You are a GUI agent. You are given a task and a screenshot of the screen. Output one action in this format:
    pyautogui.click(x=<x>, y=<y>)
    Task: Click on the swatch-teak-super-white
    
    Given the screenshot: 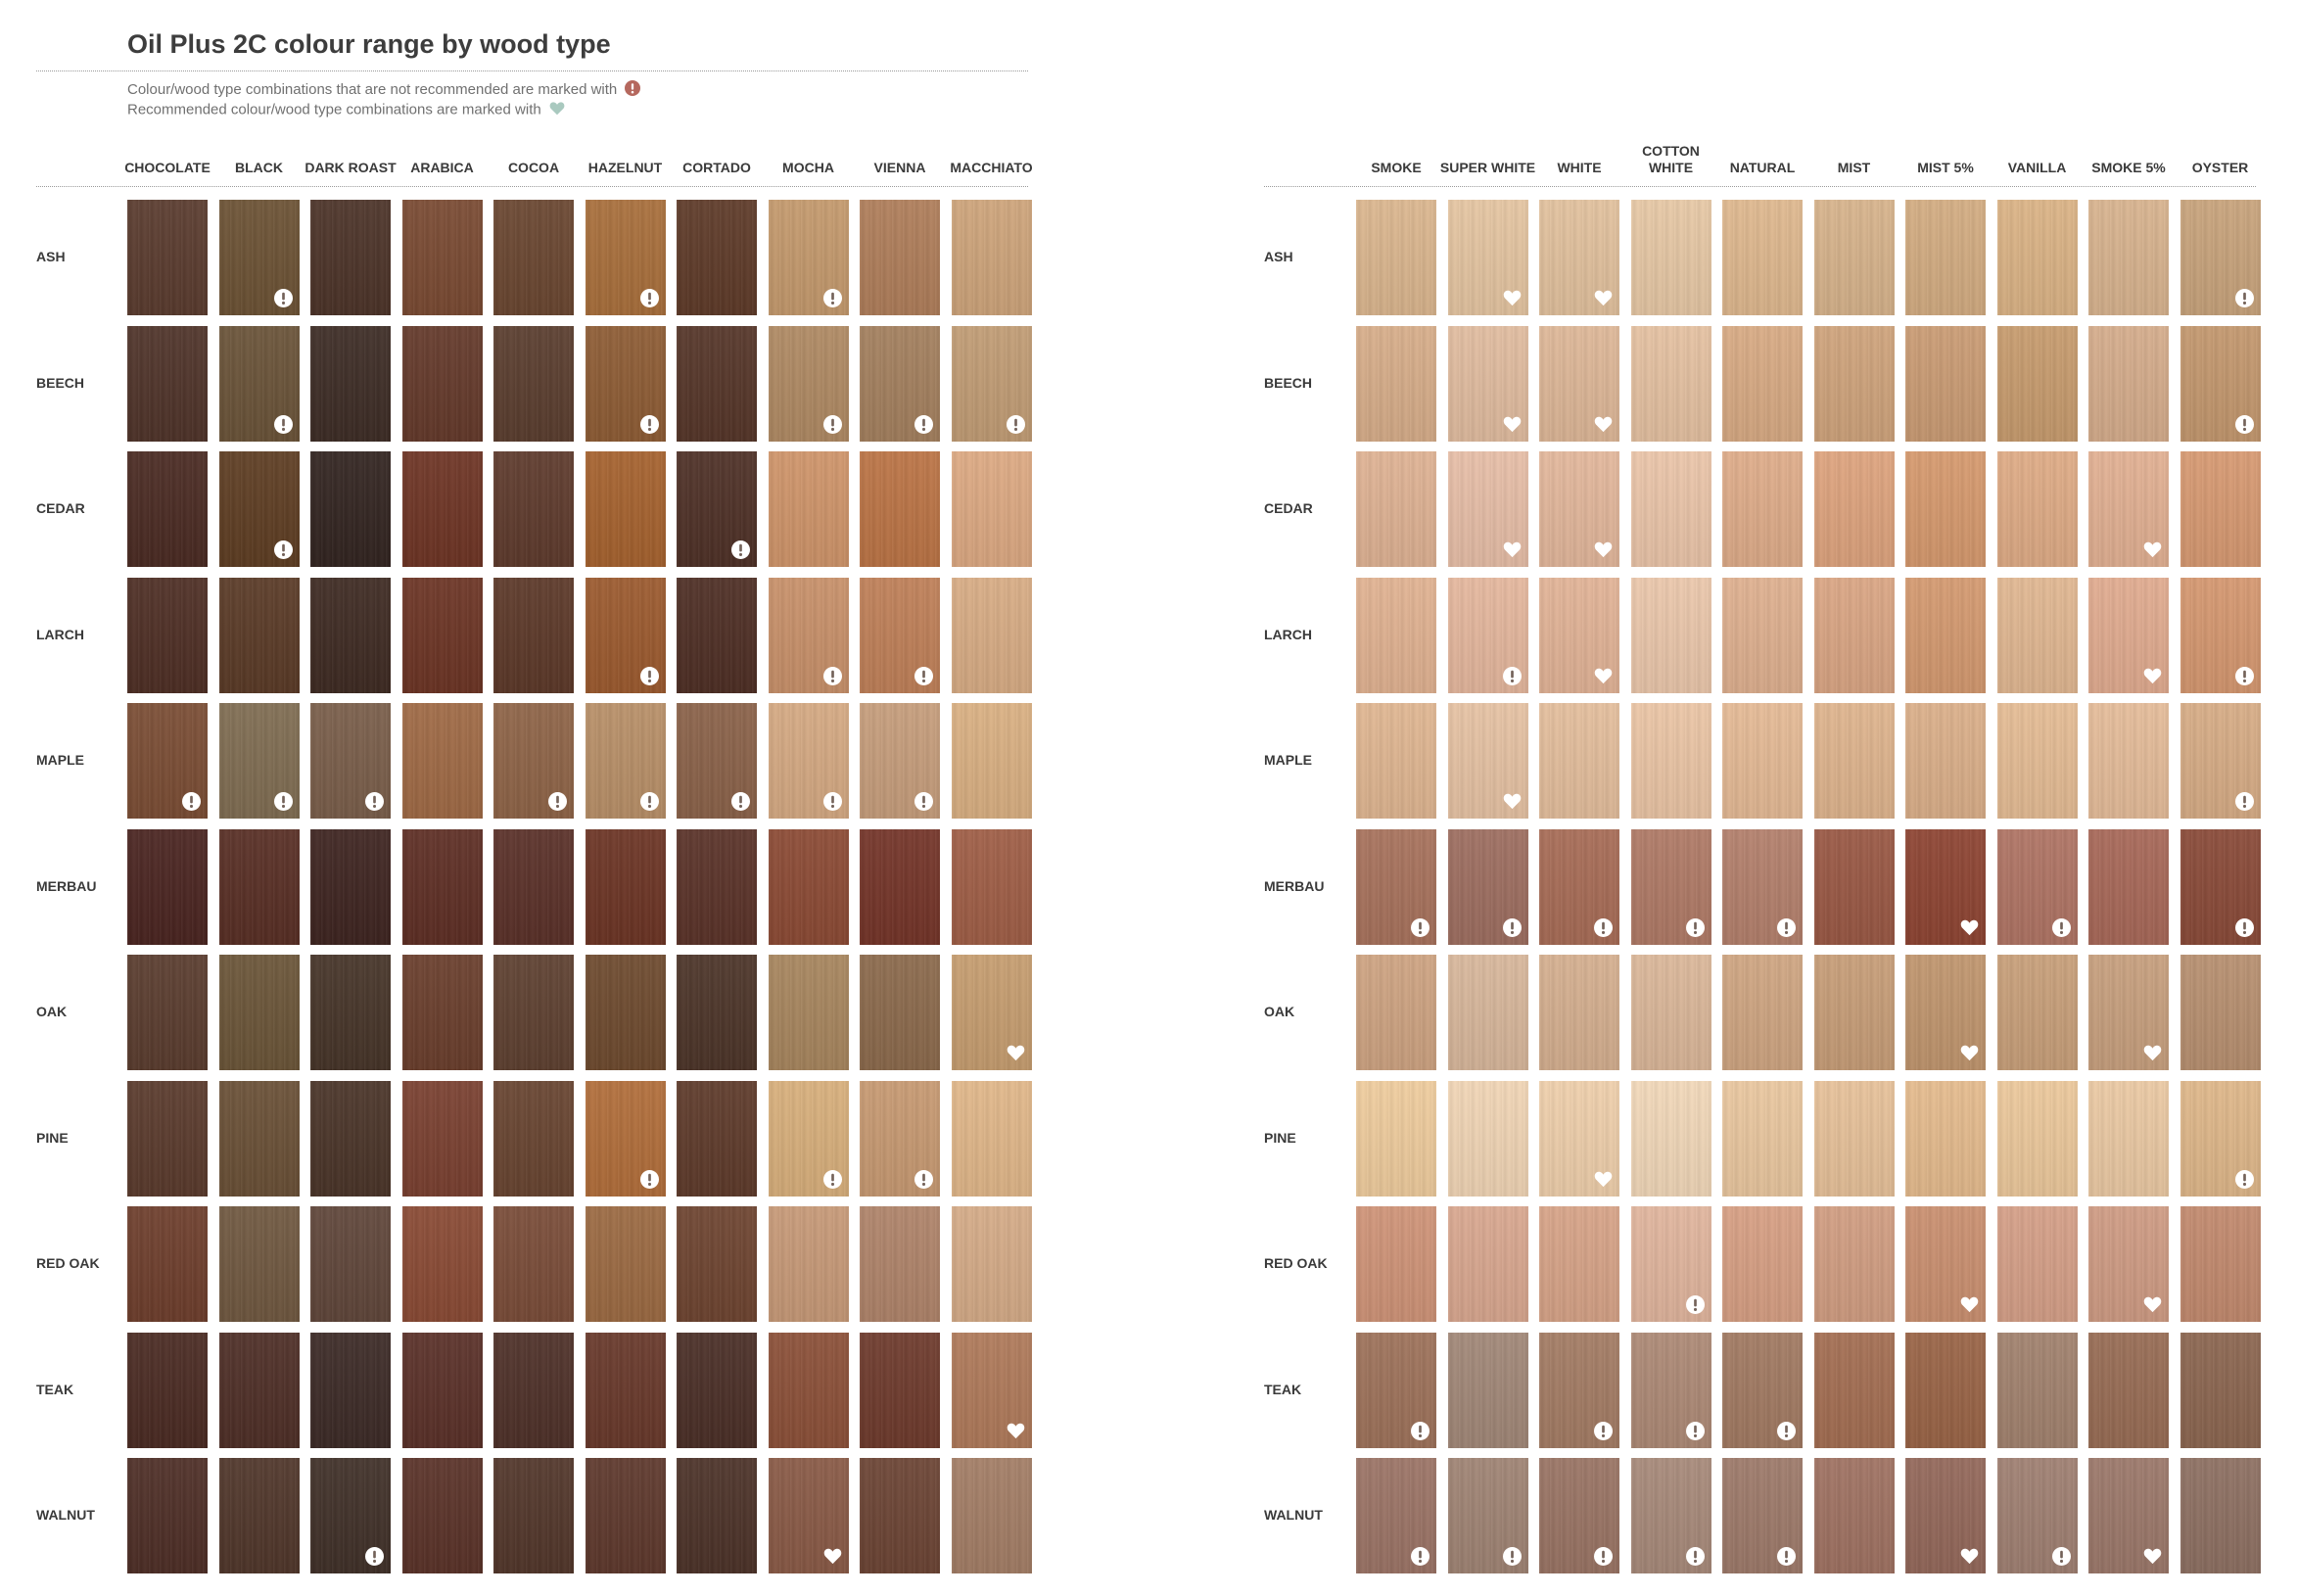 What is the action you would take?
    pyautogui.click(x=1487, y=1390)
    